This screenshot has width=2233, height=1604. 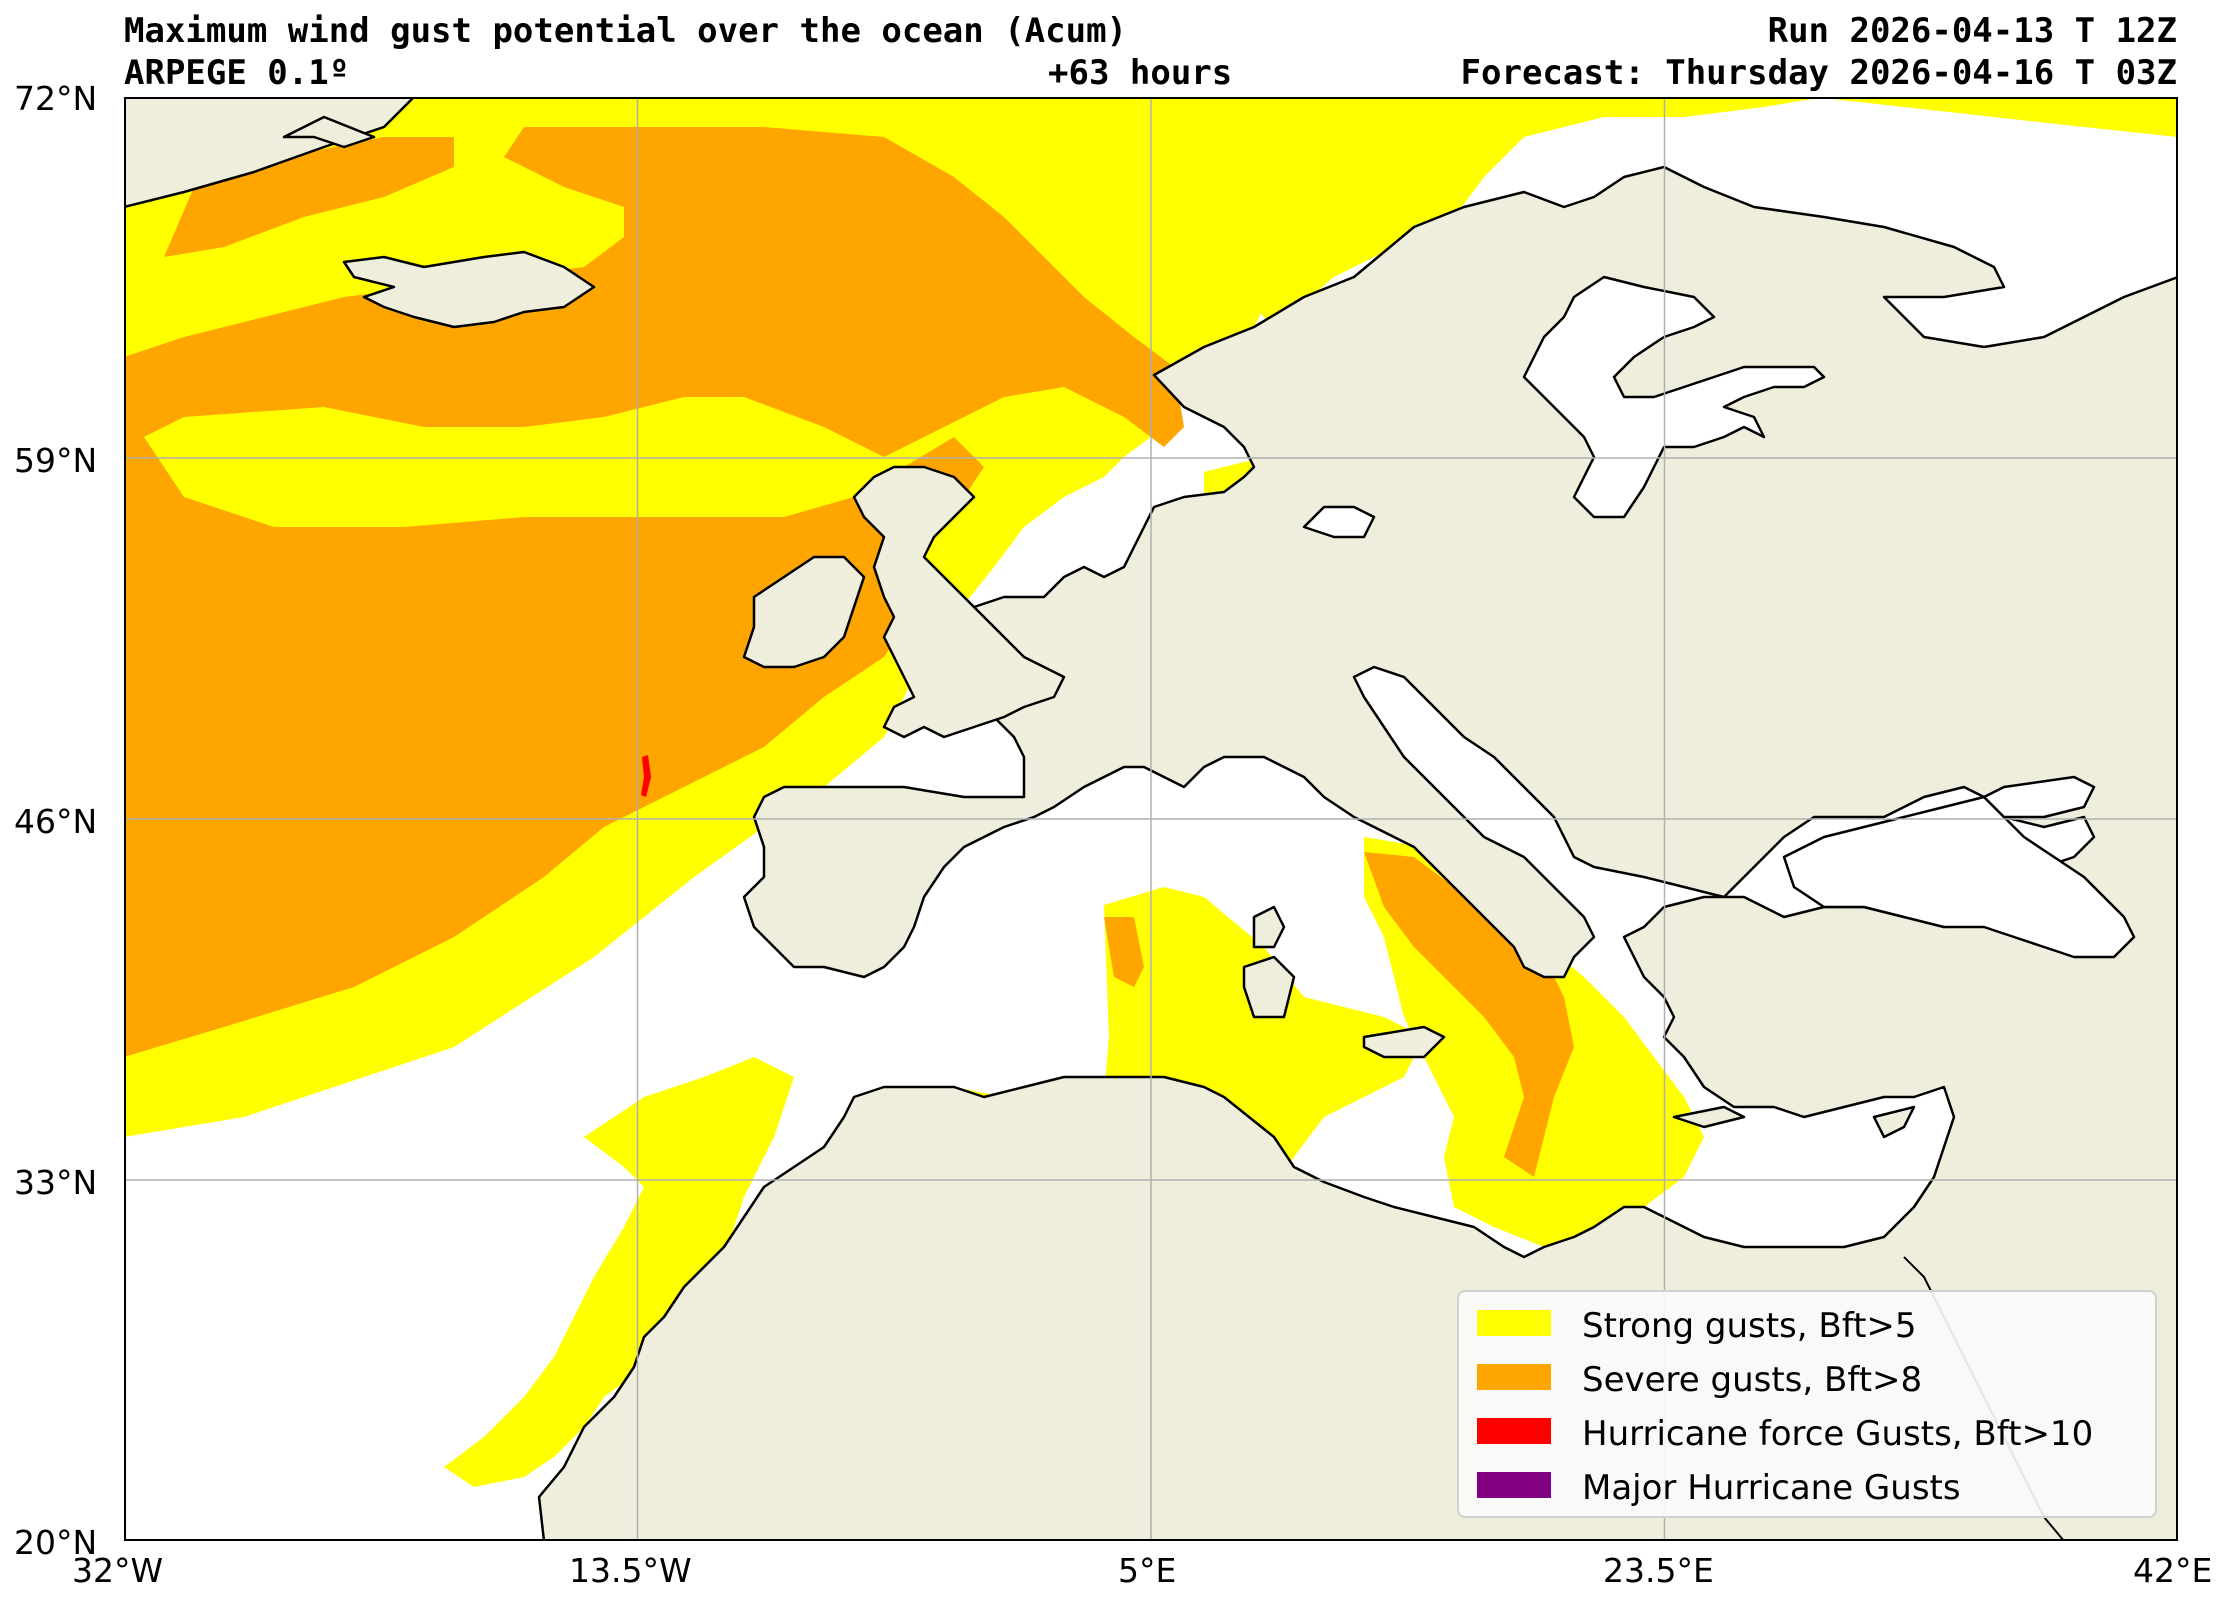 I want to click on run-label: Run 2026-04-13 T 12Z, so click(x=1972, y=31).